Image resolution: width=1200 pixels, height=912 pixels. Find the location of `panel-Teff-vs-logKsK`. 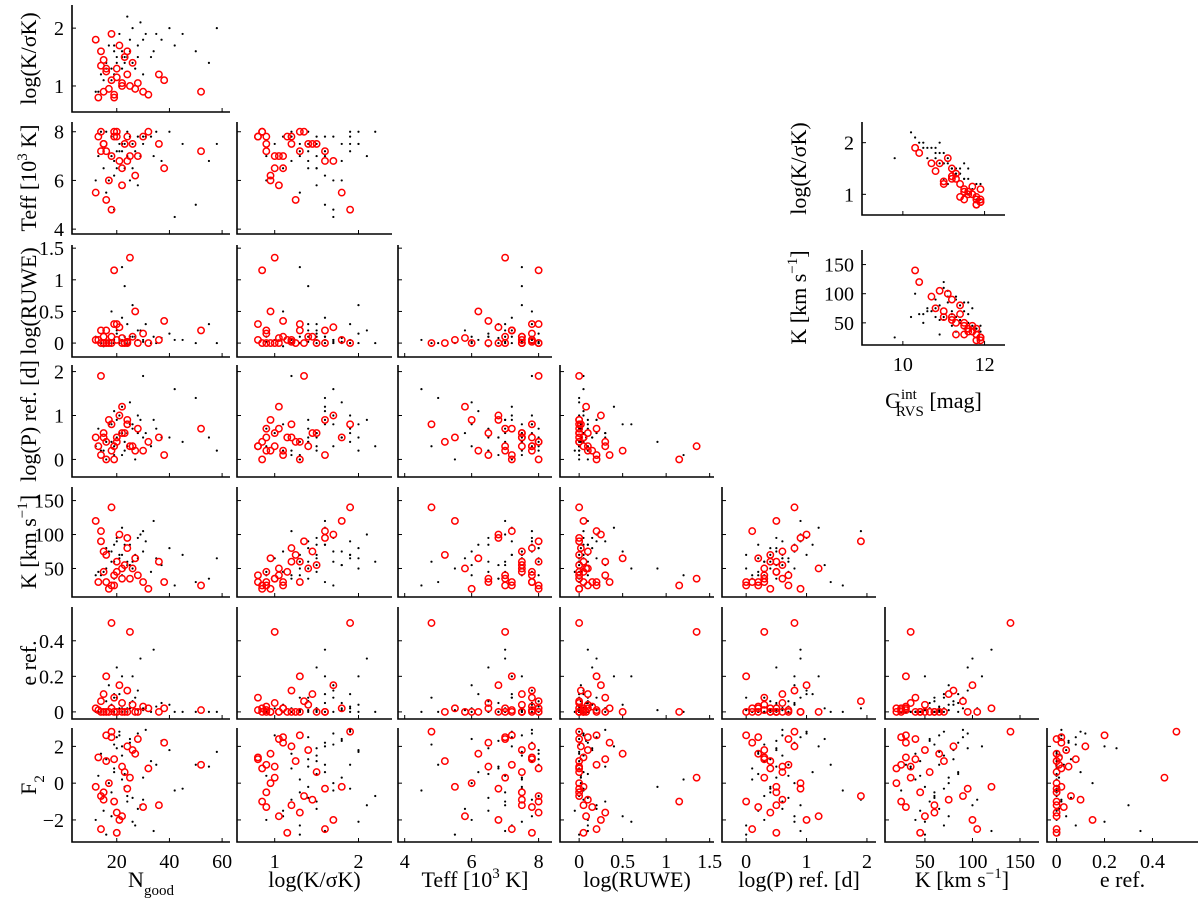

panel-Teff-vs-logKsK is located at coordinates (314, 178).